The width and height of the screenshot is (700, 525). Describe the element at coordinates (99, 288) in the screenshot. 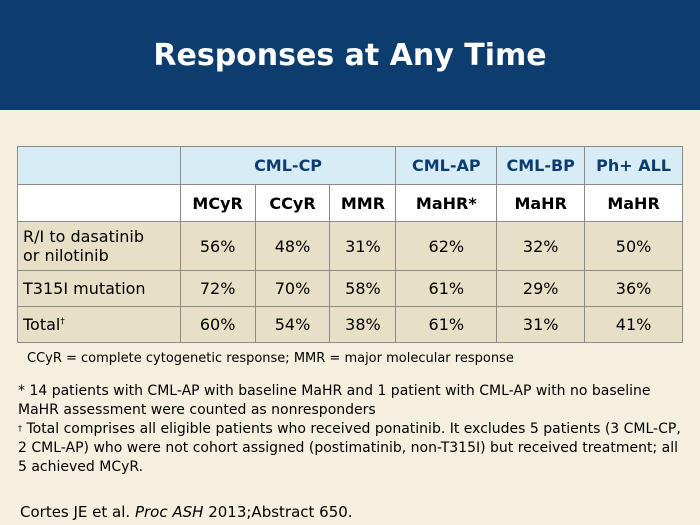

I see `row-label: T315I mutation` at that location.